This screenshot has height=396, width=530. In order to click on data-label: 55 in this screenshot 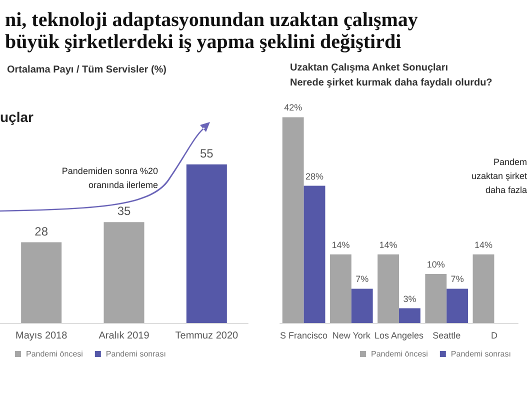, I will do `click(207, 153)`.